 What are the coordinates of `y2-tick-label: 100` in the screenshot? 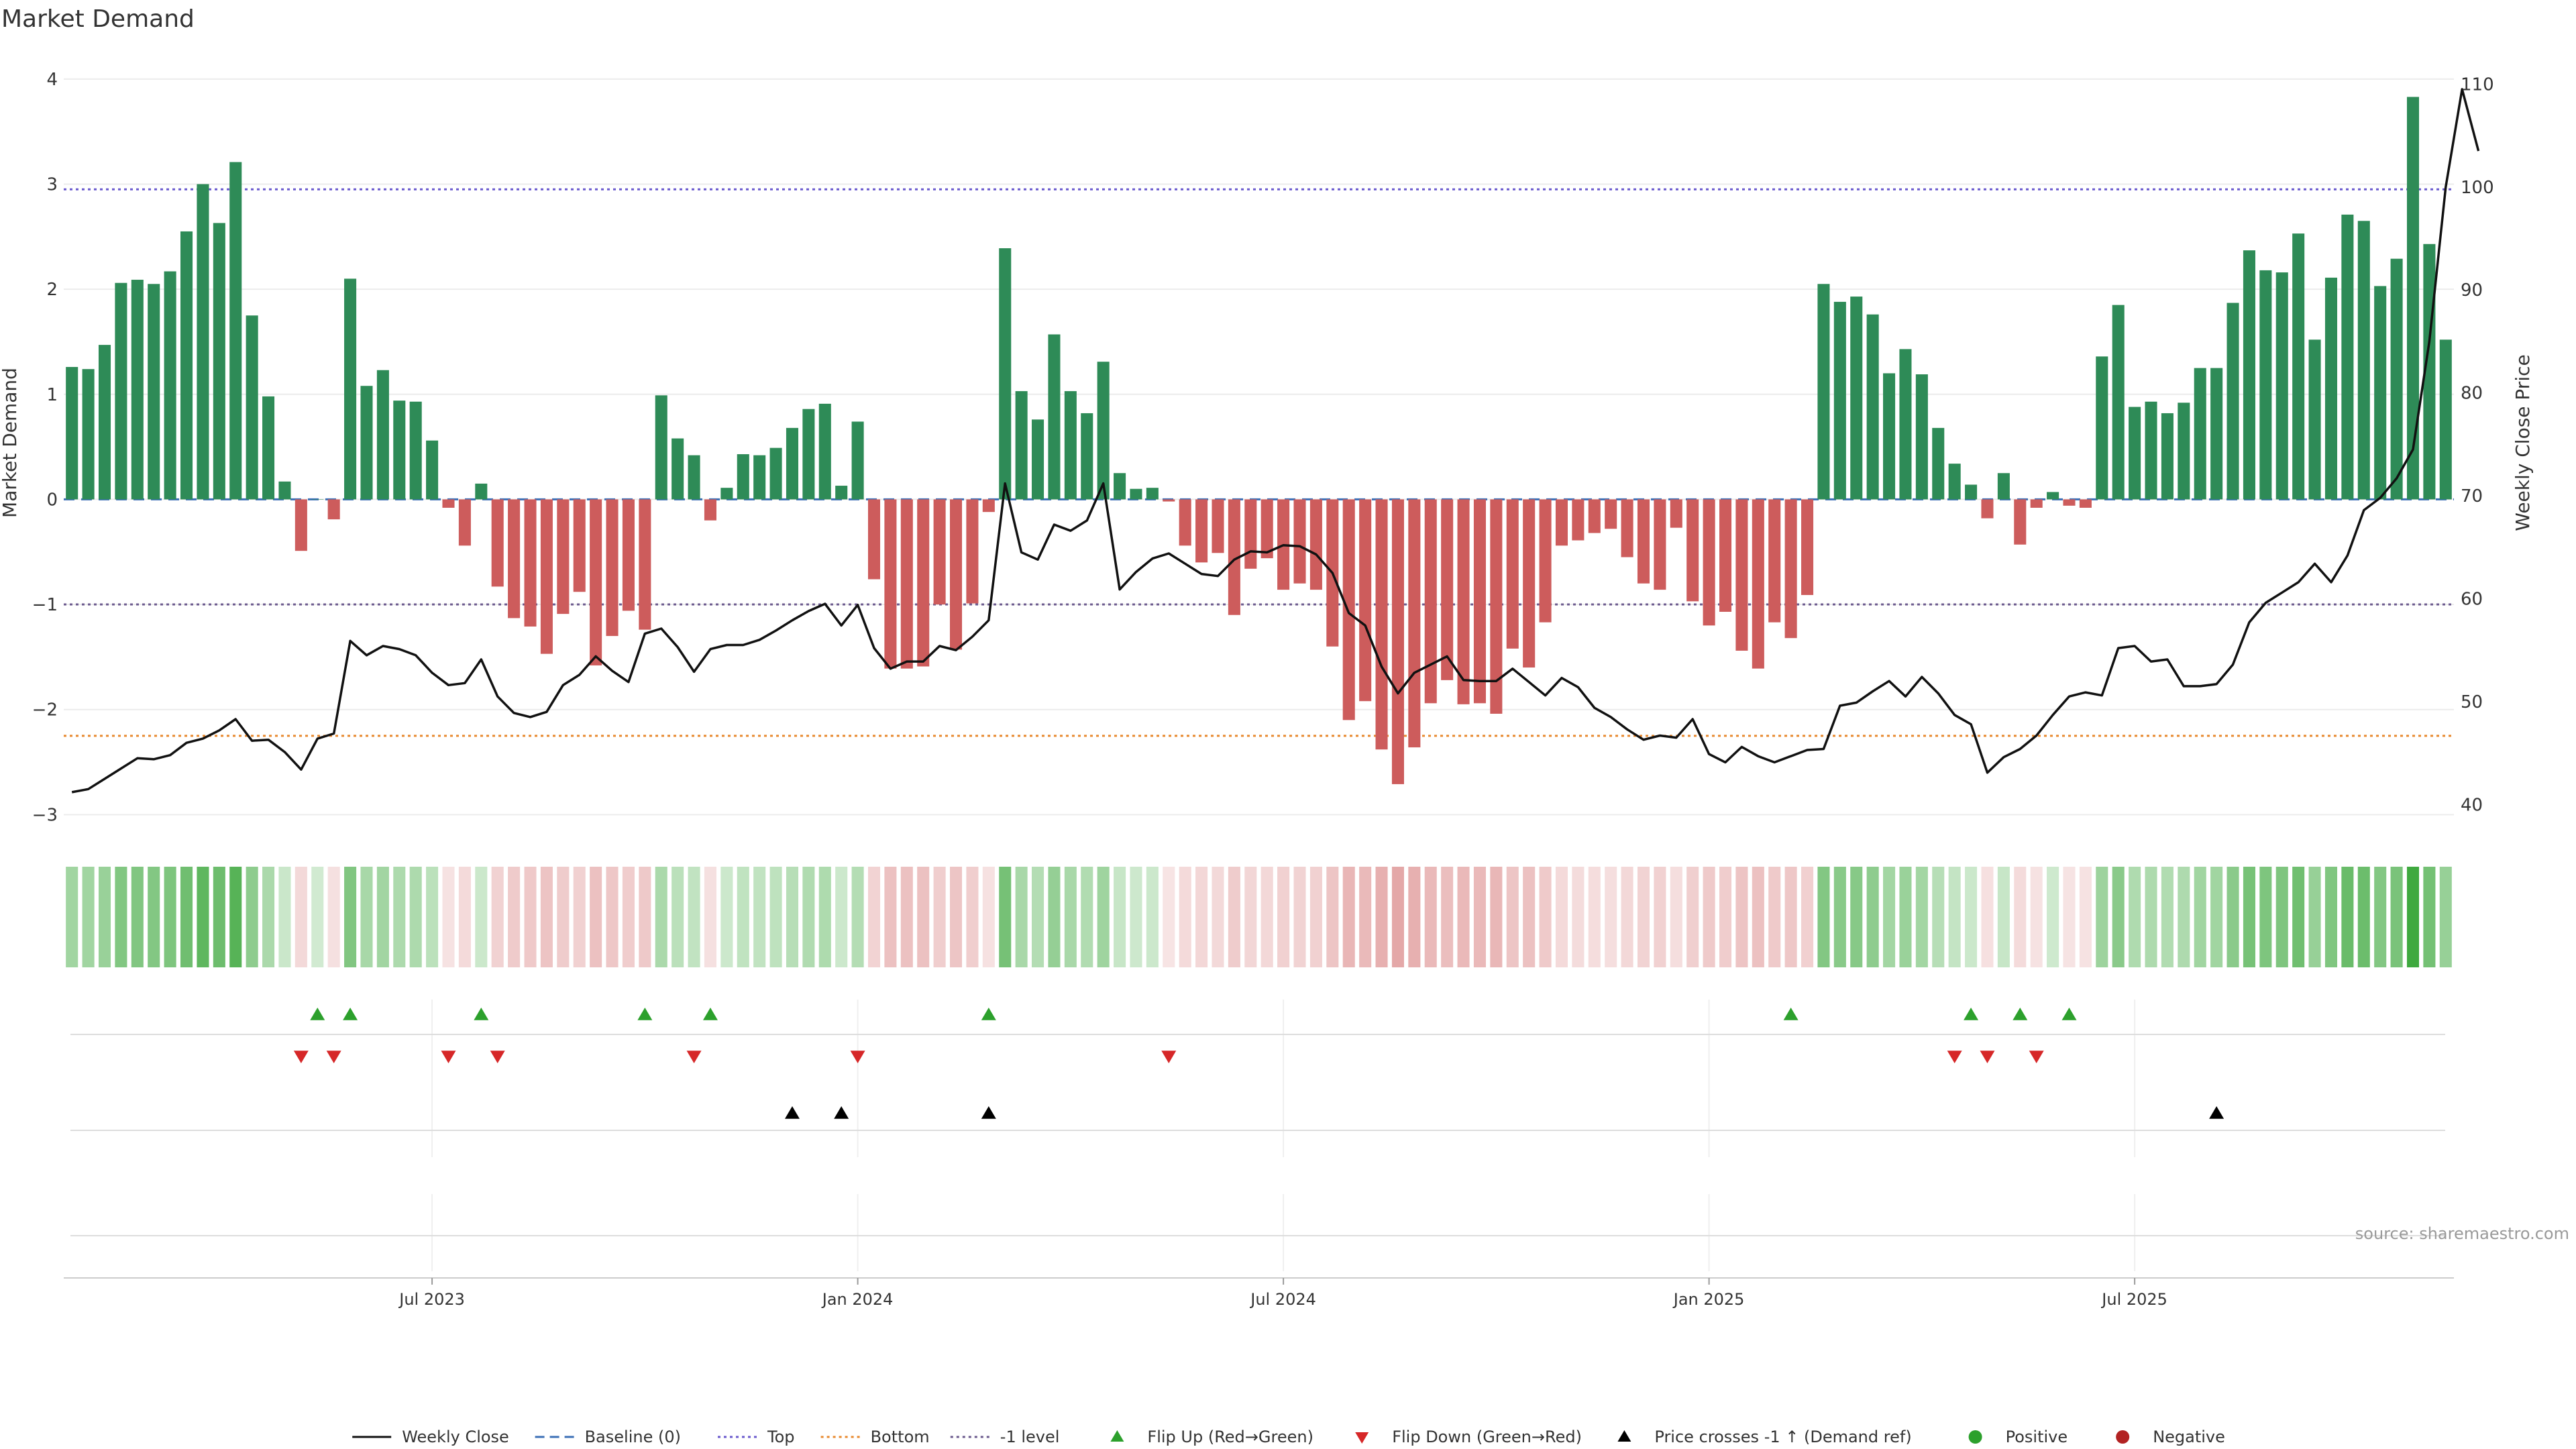 It's located at (2477, 188).